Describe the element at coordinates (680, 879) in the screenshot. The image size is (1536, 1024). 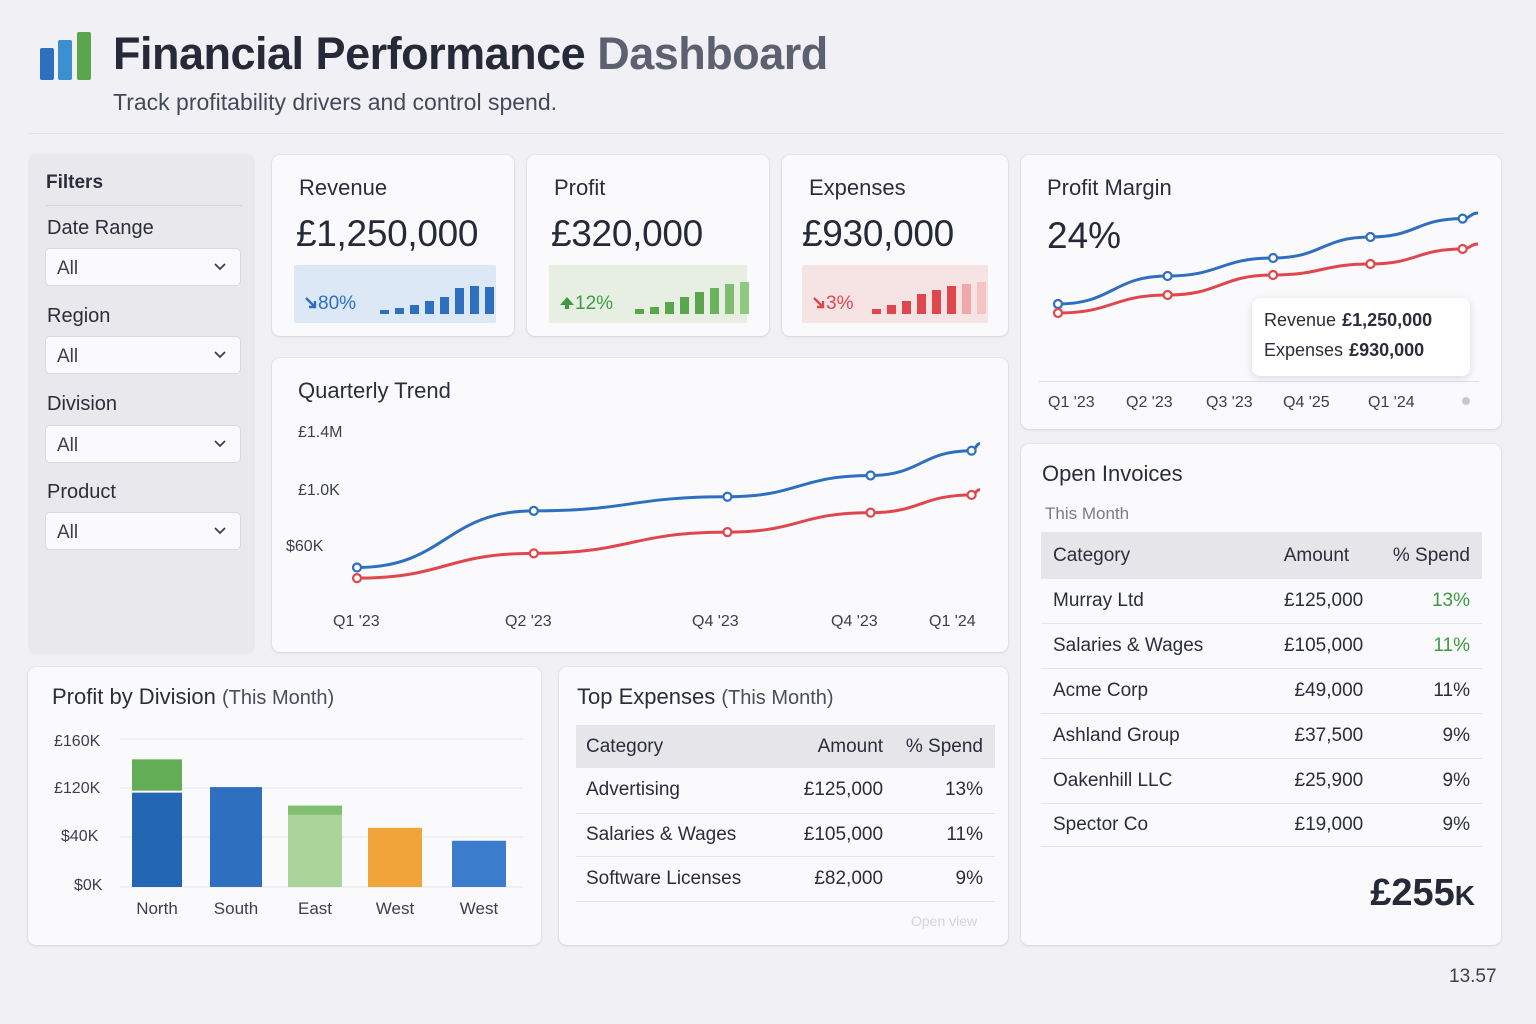
I see `category-cell: Software Licenses` at that location.